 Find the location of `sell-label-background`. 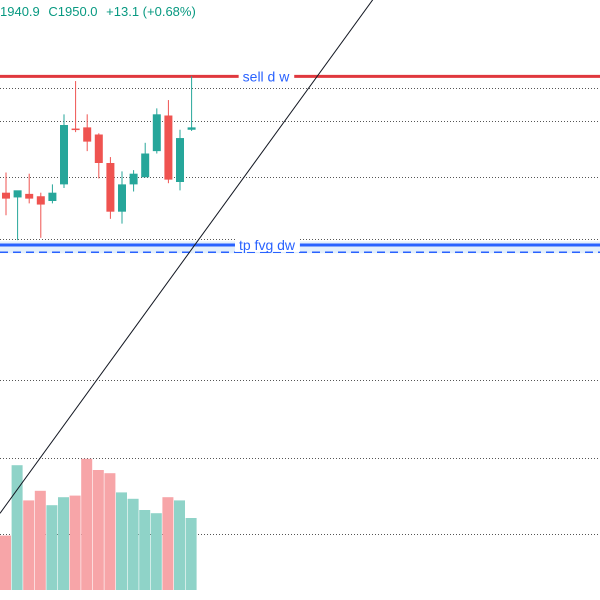

sell-label-background is located at coordinates (266, 76).